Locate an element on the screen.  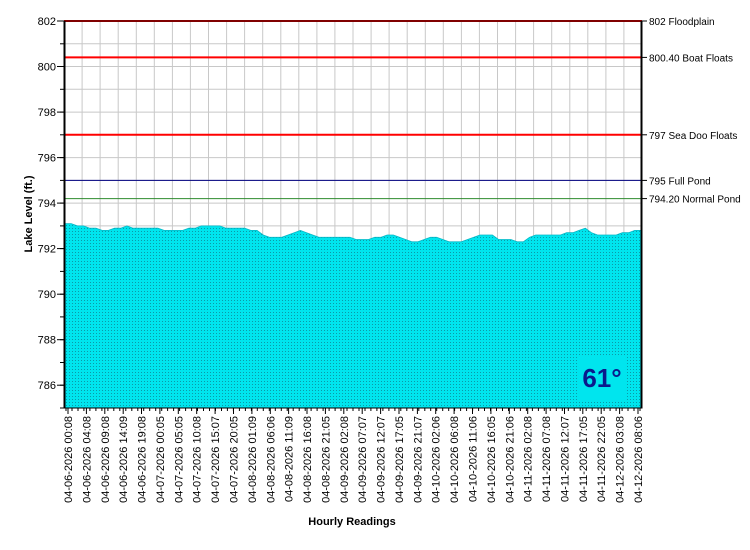
y-tick-label: 790 is located at coordinates (47, 295).